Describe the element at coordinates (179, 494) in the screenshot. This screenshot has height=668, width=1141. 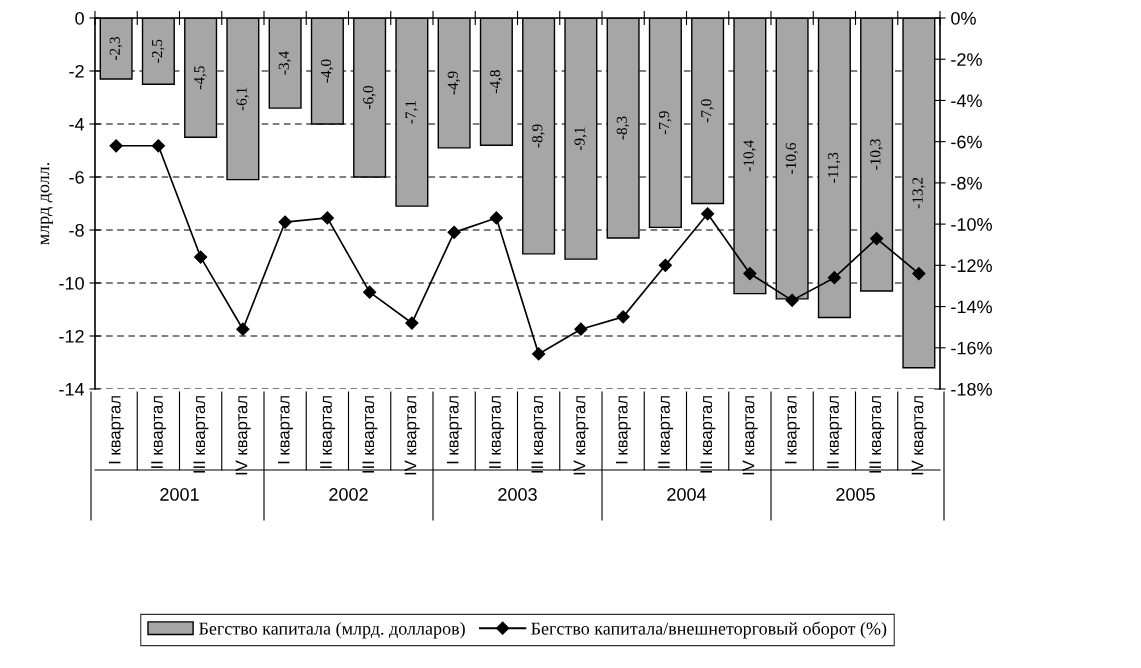
I see `text: 2001` at that location.